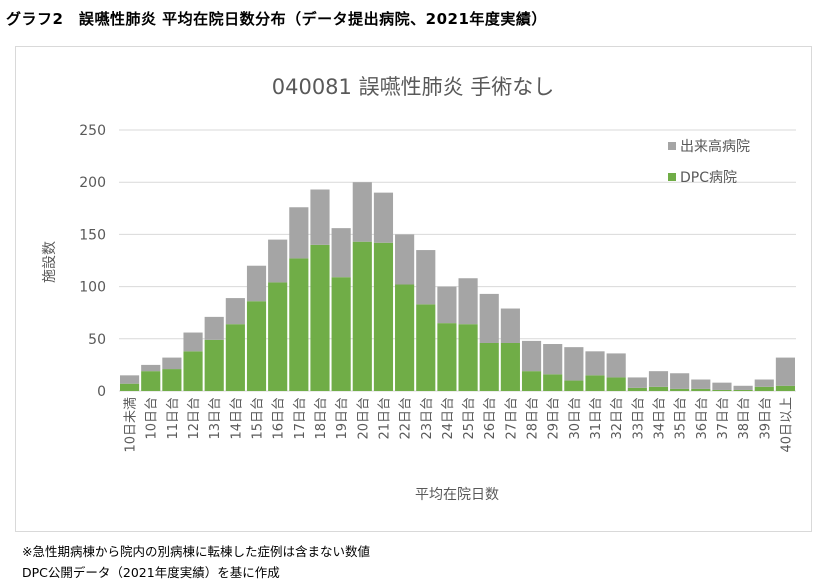 The width and height of the screenshot is (825, 586). I want to click on x-tick-label: 19日台, so click(342, 418).